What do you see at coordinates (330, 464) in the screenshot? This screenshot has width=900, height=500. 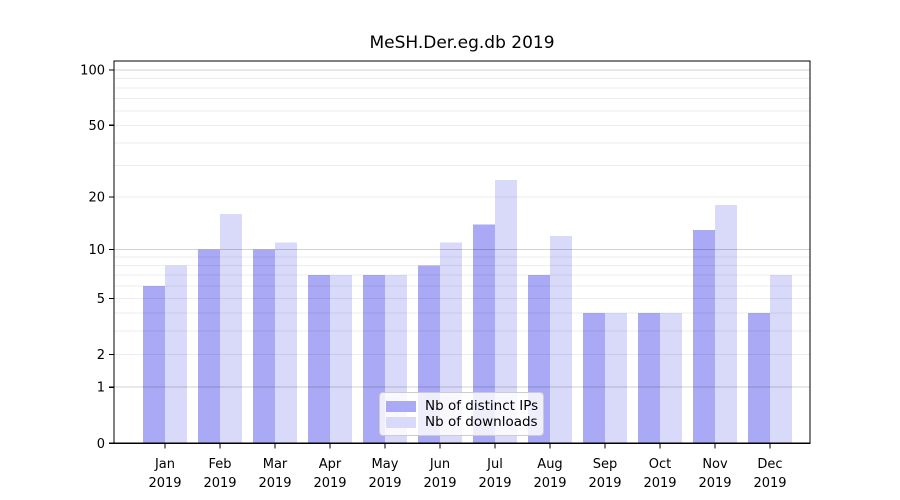 I see `x-tick-label-month: Apr` at bounding box center [330, 464].